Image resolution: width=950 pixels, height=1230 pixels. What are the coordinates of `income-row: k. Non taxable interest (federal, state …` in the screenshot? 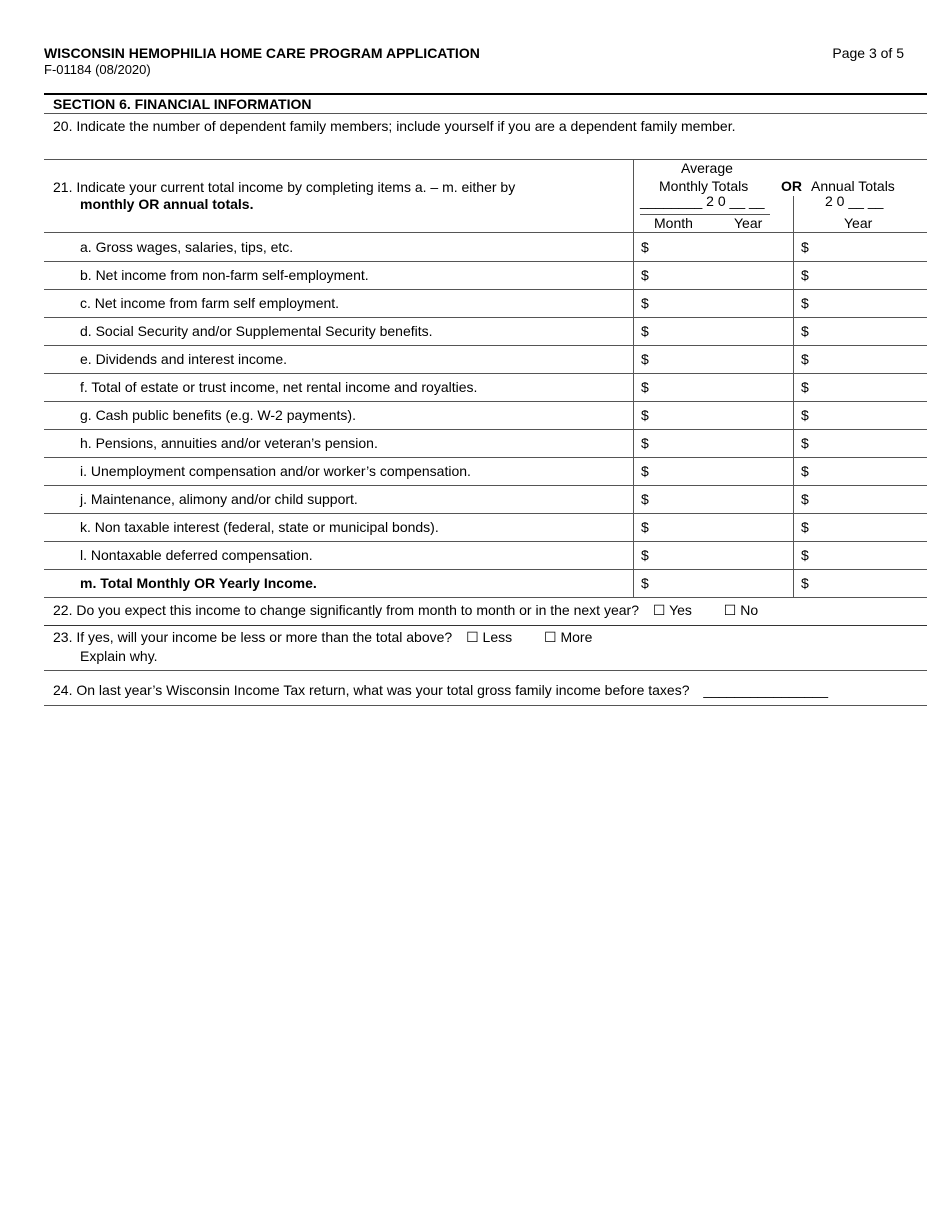 It's located at (485, 527).